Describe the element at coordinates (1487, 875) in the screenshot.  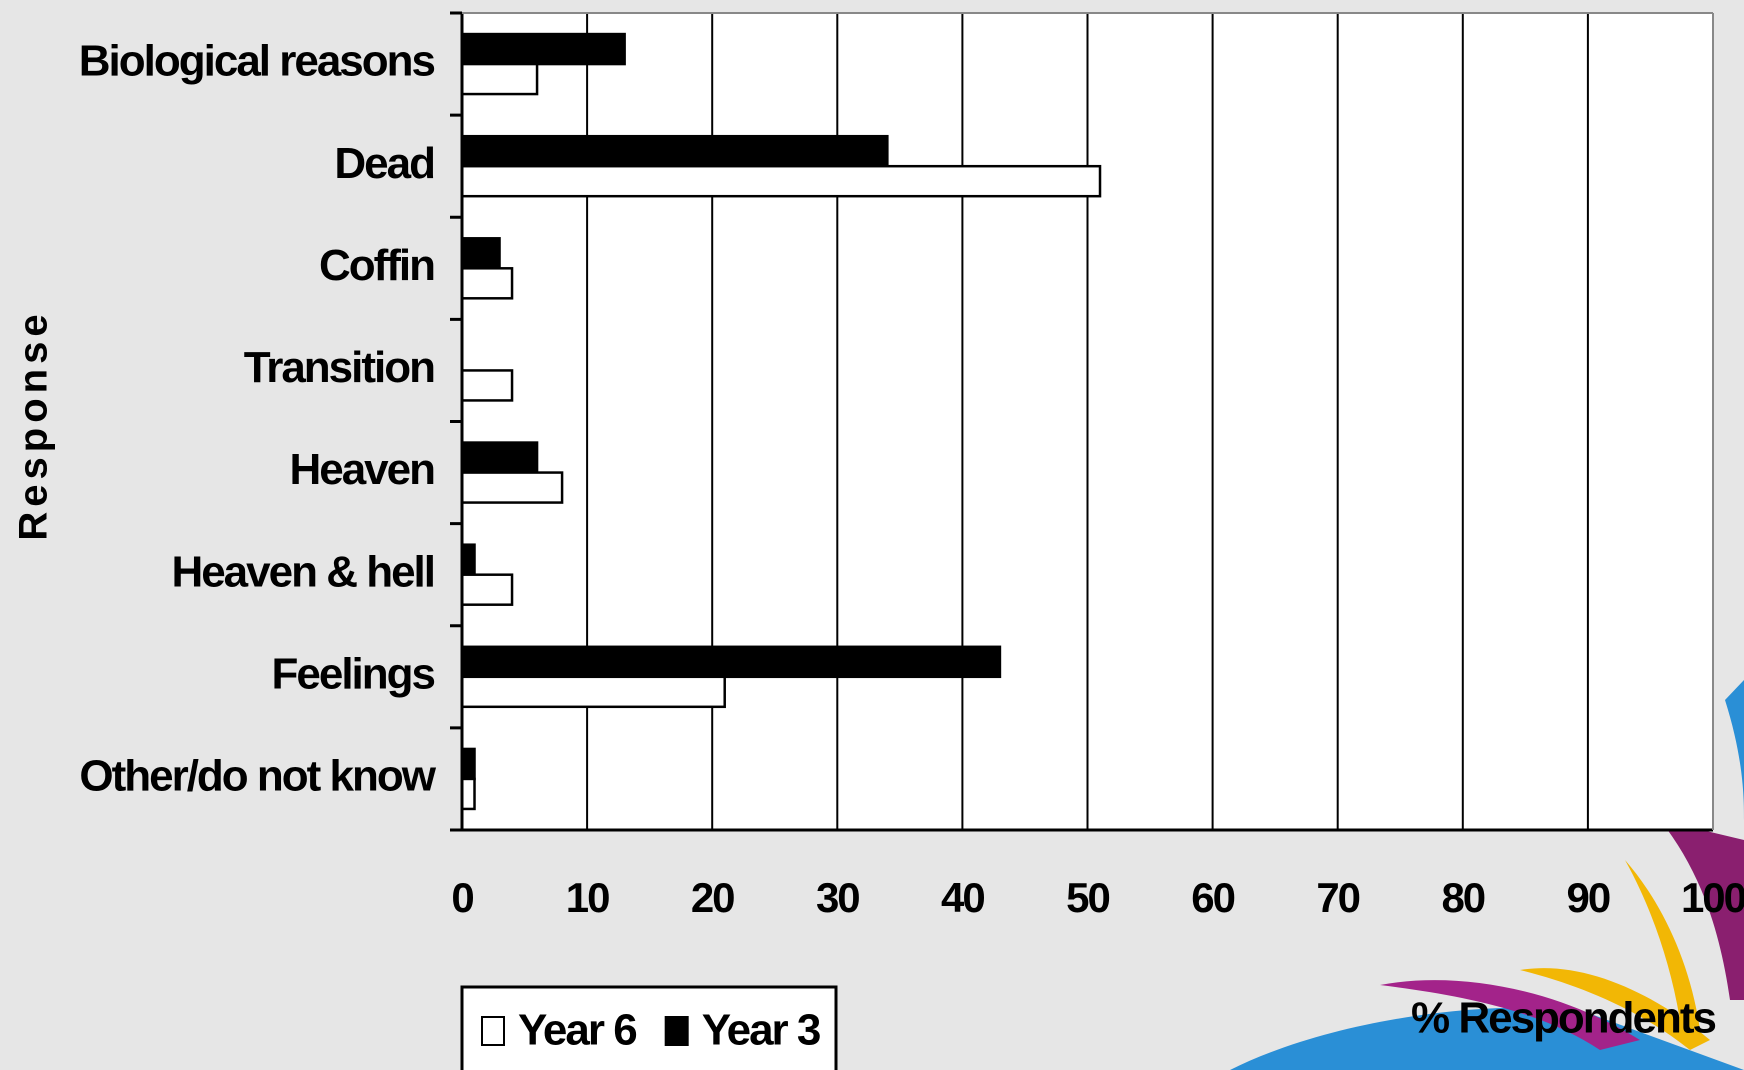
I see `decoration` at that location.